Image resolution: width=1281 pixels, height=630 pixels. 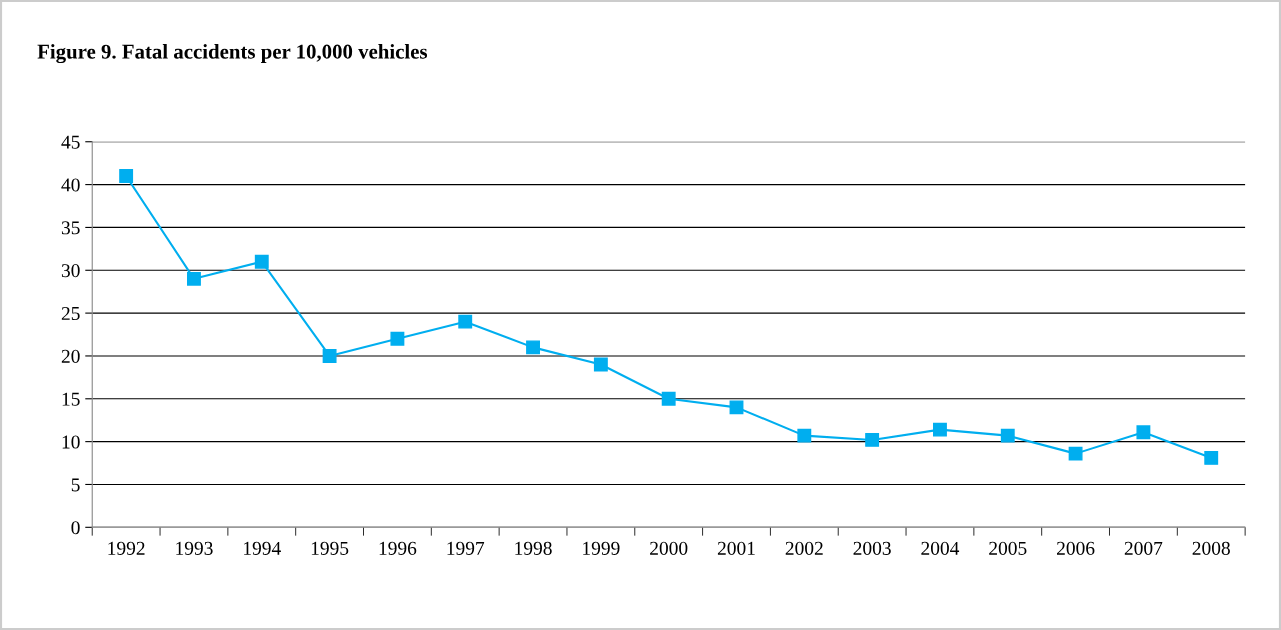 I want to click on x-tick-label: 1997, so click(x=466, y=548).